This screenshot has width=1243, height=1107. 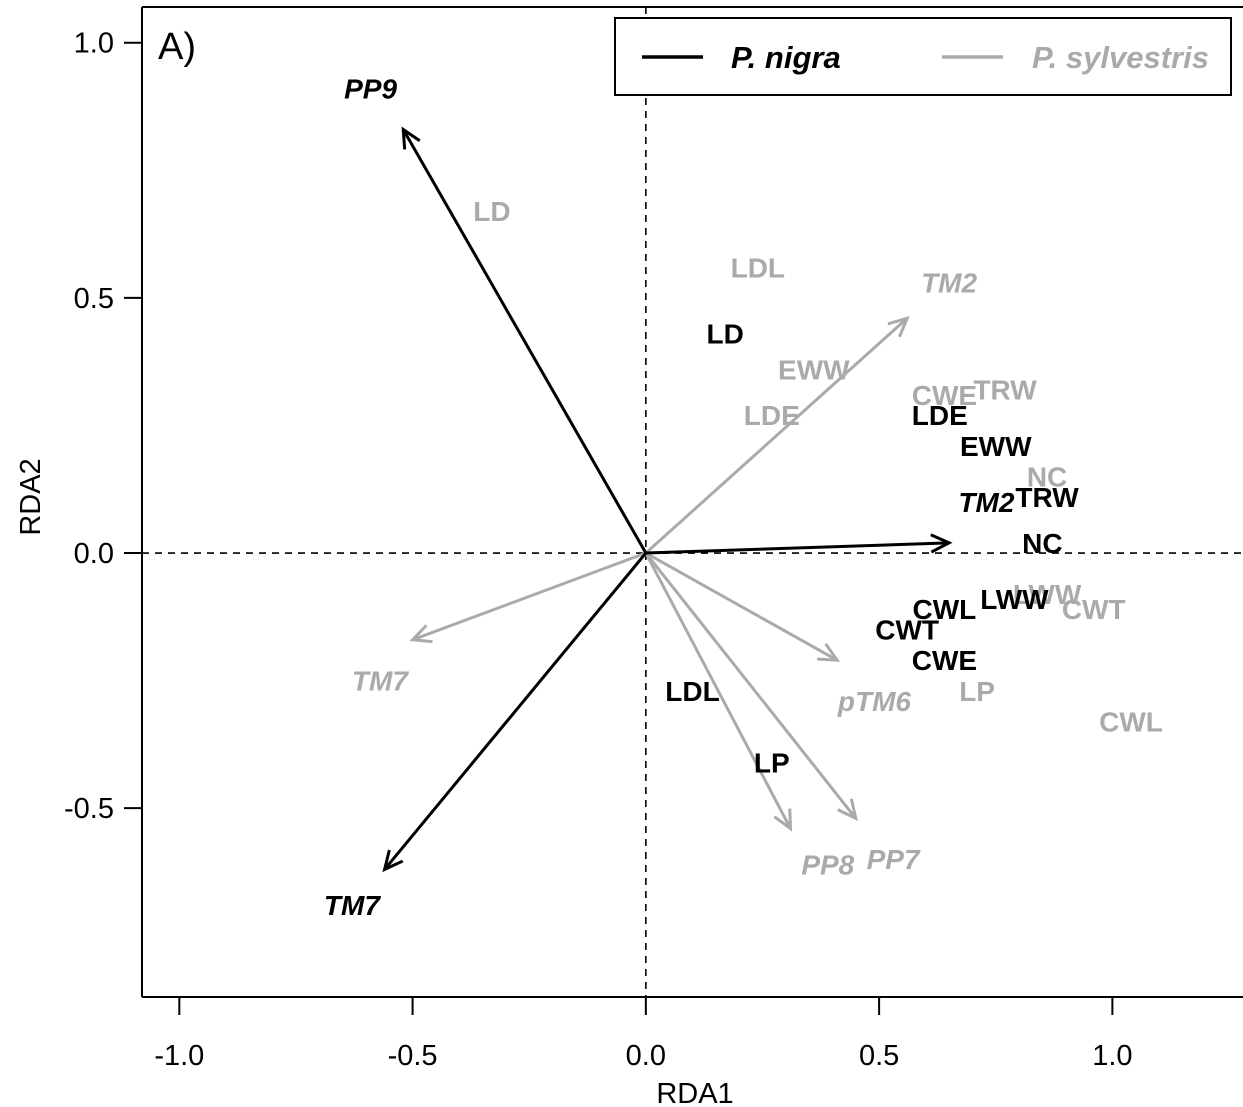 I want to click on x-tick-label: 0.5, so click(x=879, y=1056).